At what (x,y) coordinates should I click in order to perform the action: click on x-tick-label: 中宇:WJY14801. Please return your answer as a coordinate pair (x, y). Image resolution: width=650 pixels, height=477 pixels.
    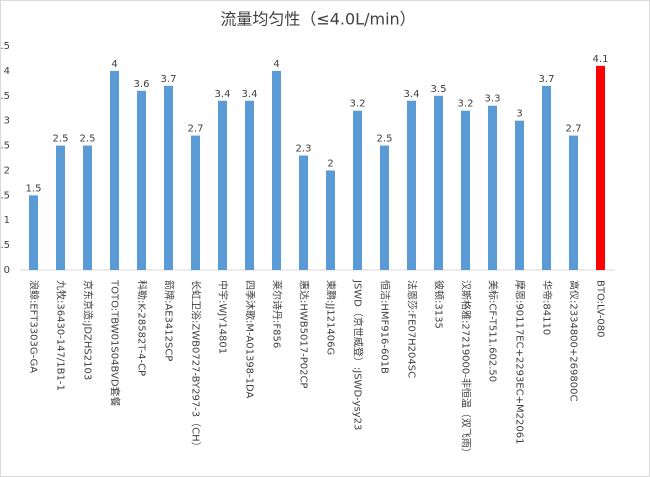
    Looking at the image, I should click on (223, 317).